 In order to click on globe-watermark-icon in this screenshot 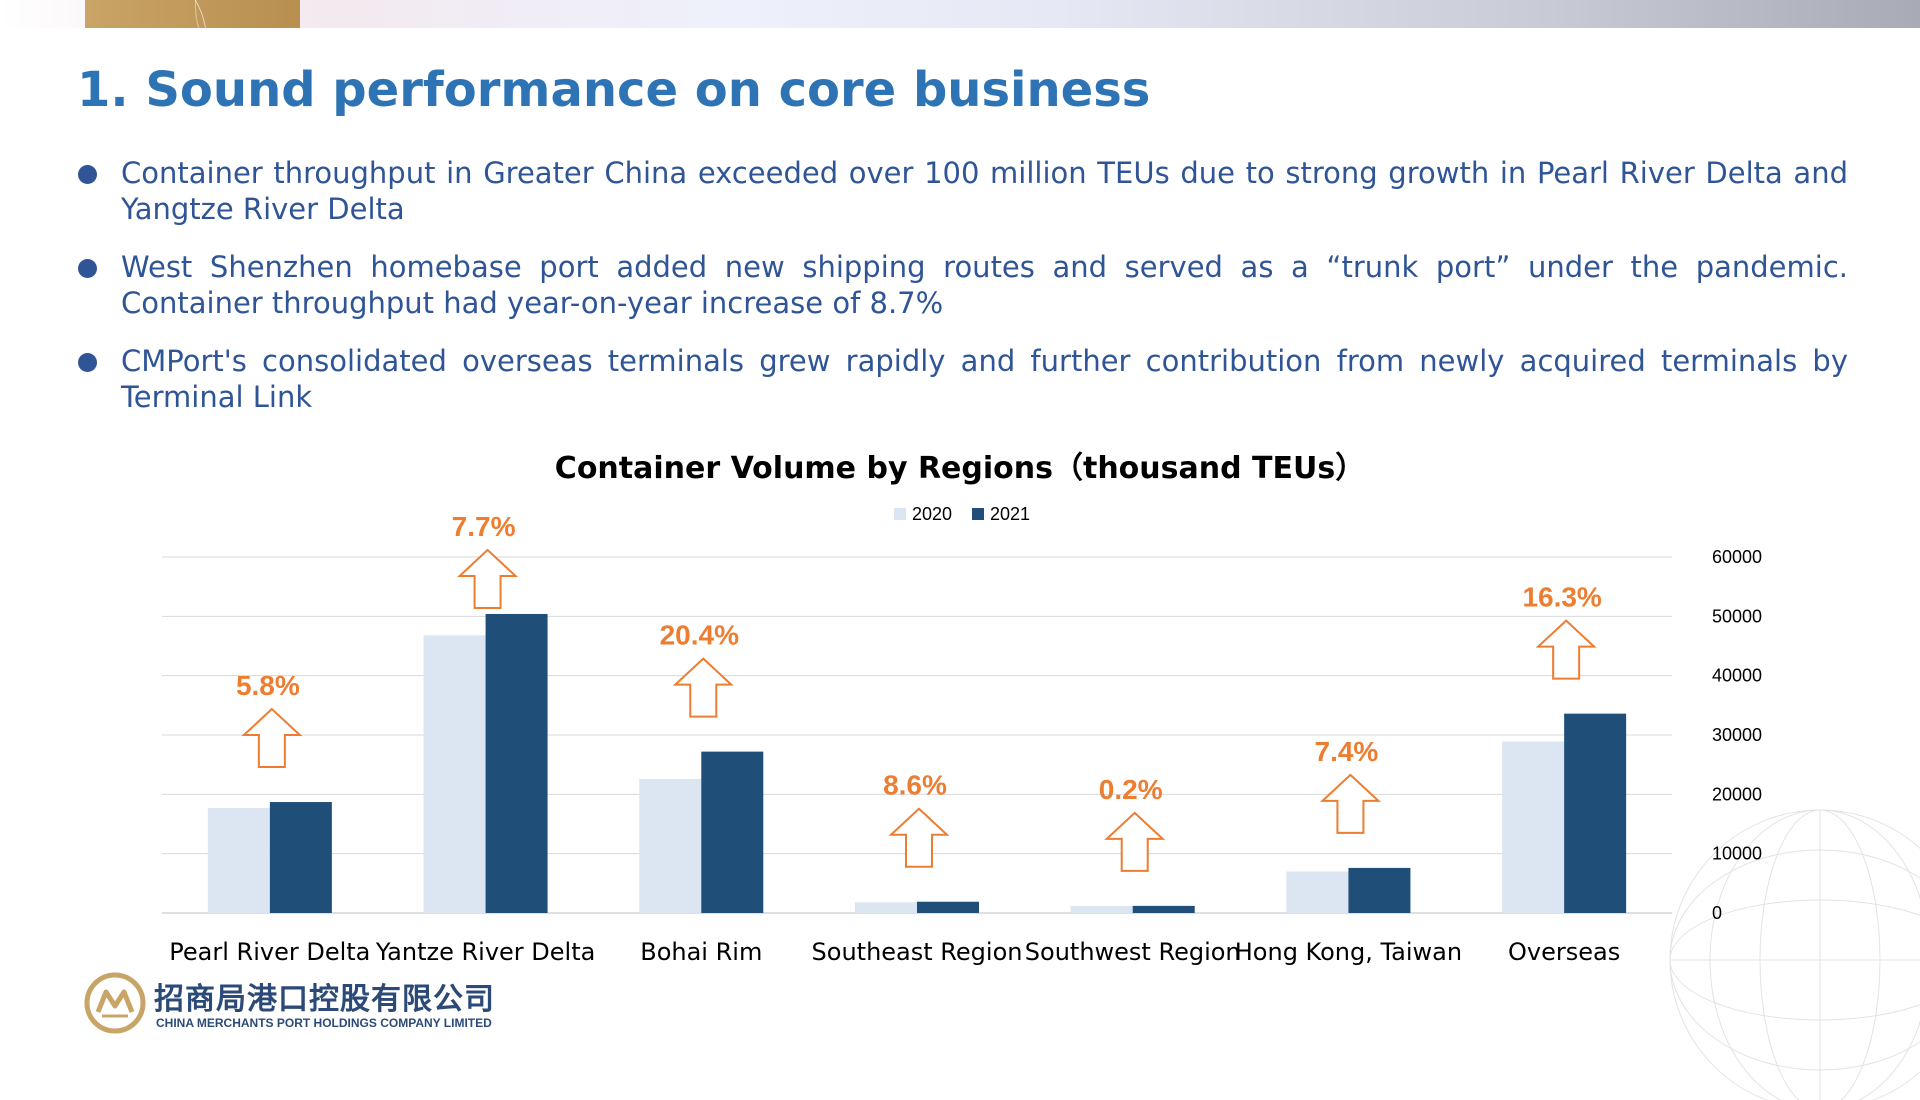, I will do `click(1794, 954)`.